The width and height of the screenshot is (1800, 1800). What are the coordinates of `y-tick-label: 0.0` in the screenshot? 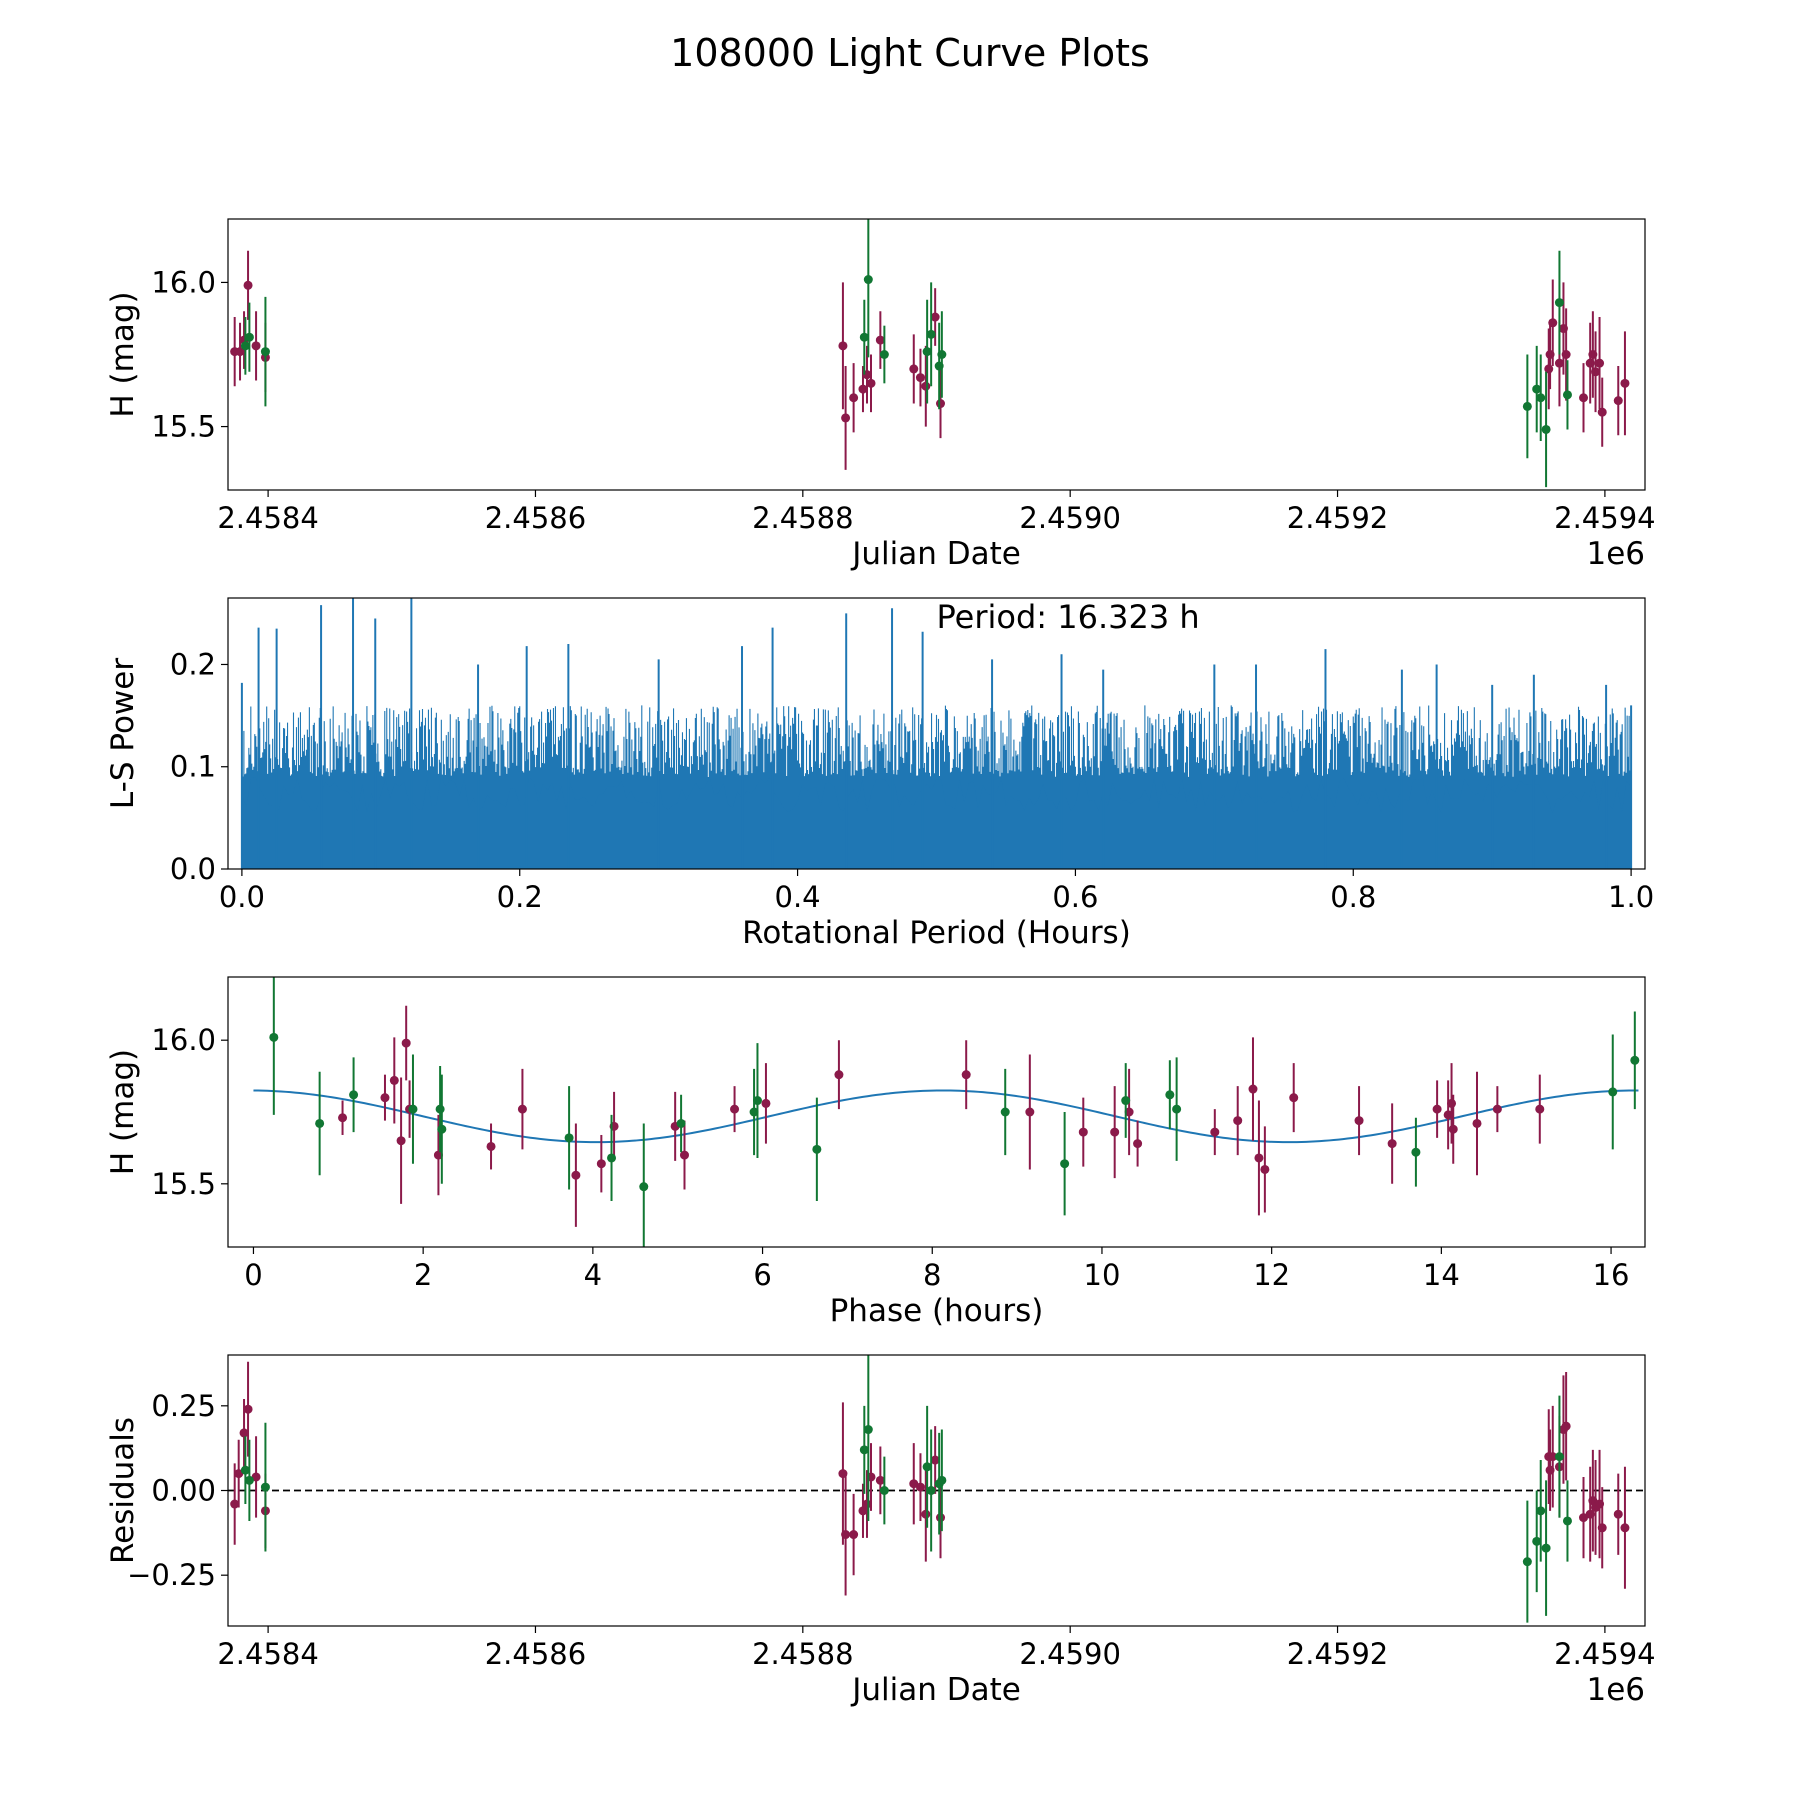 It's located at (193, 869).